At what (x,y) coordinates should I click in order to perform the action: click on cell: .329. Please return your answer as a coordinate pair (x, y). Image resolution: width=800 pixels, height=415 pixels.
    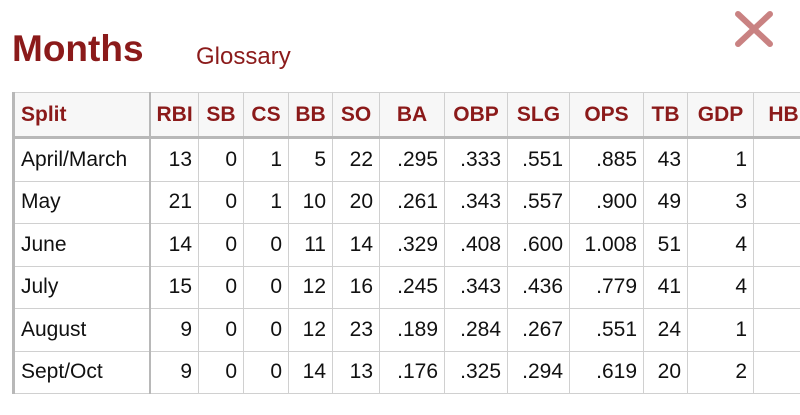
    Looking at the image, I should click on (412, 245).